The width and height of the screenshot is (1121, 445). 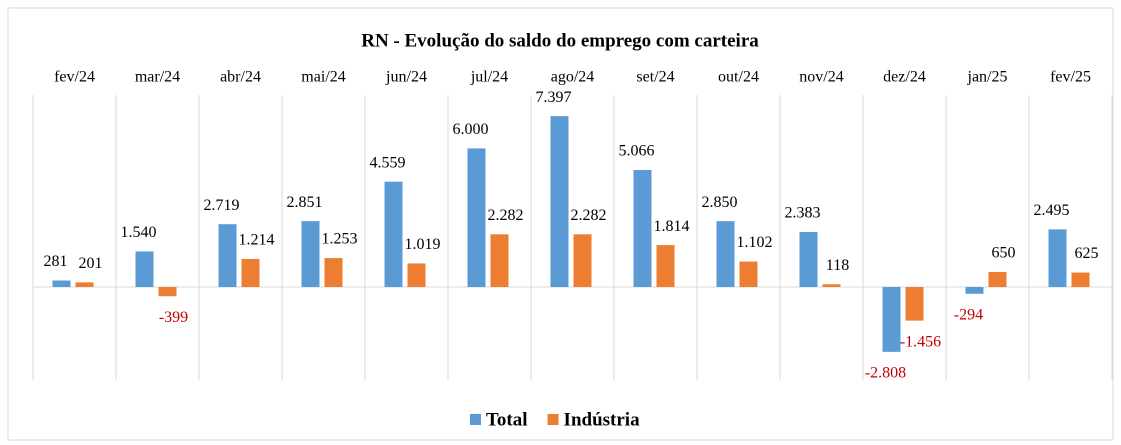 What do you see at coordinates (91, 263) in the screenshot?
I see `value-label: 201` at bounding box center [91, 263].